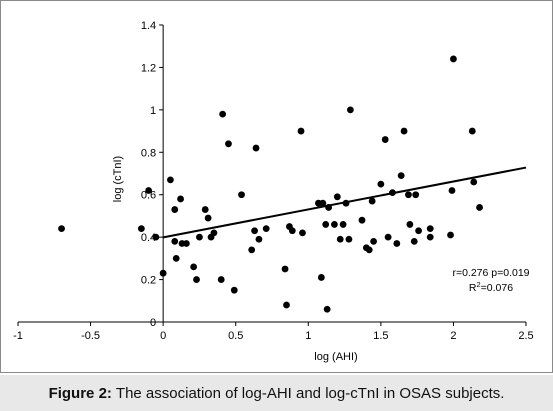  I want to click on y-axis-label: log (cTnI), so click(118, 179).